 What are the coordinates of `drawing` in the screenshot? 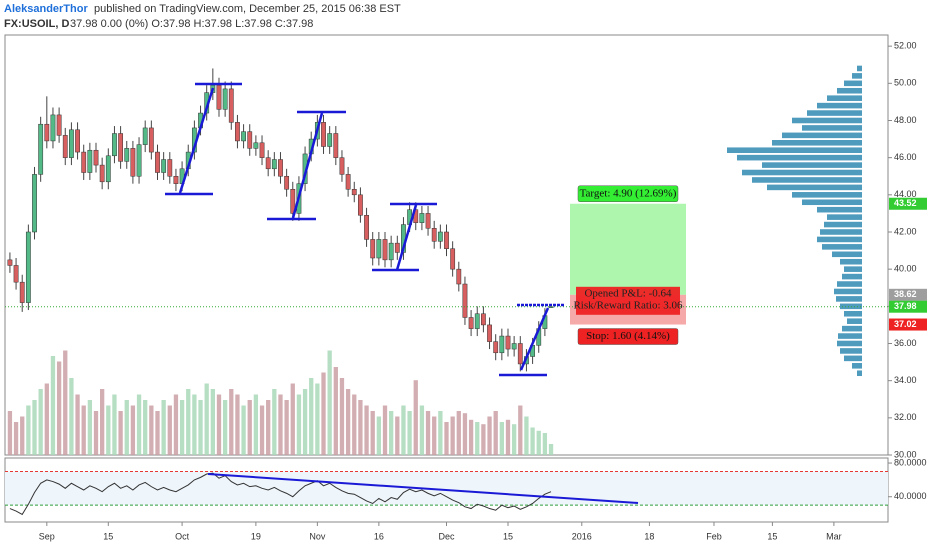 It's located at (307, 165).